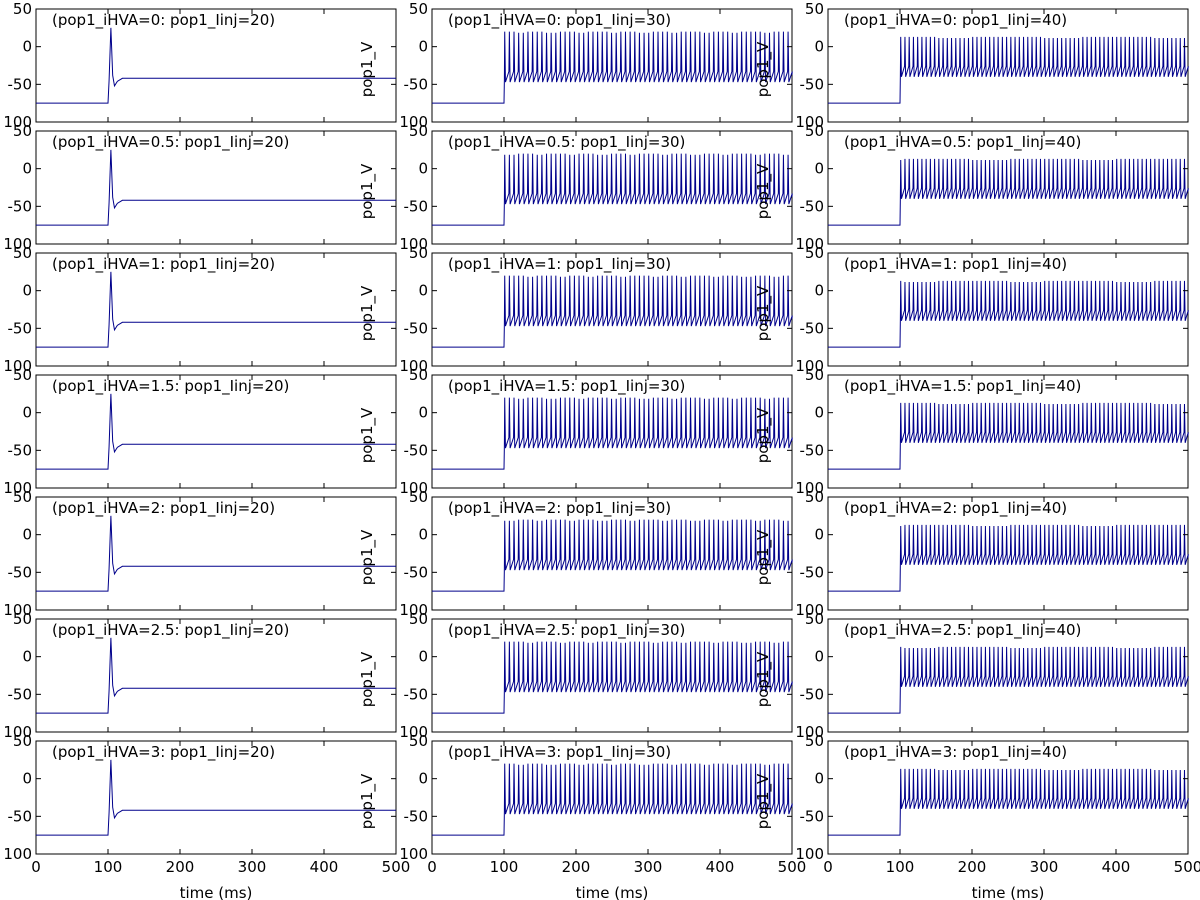 This screenshot has height=900, width=1200. What do you see at coordinates (955, 264) in the screenshot?
I see `subplot-title: (pop1_iHVA=1: pop1_Iinj=40)` at bounding box center [955, 264].